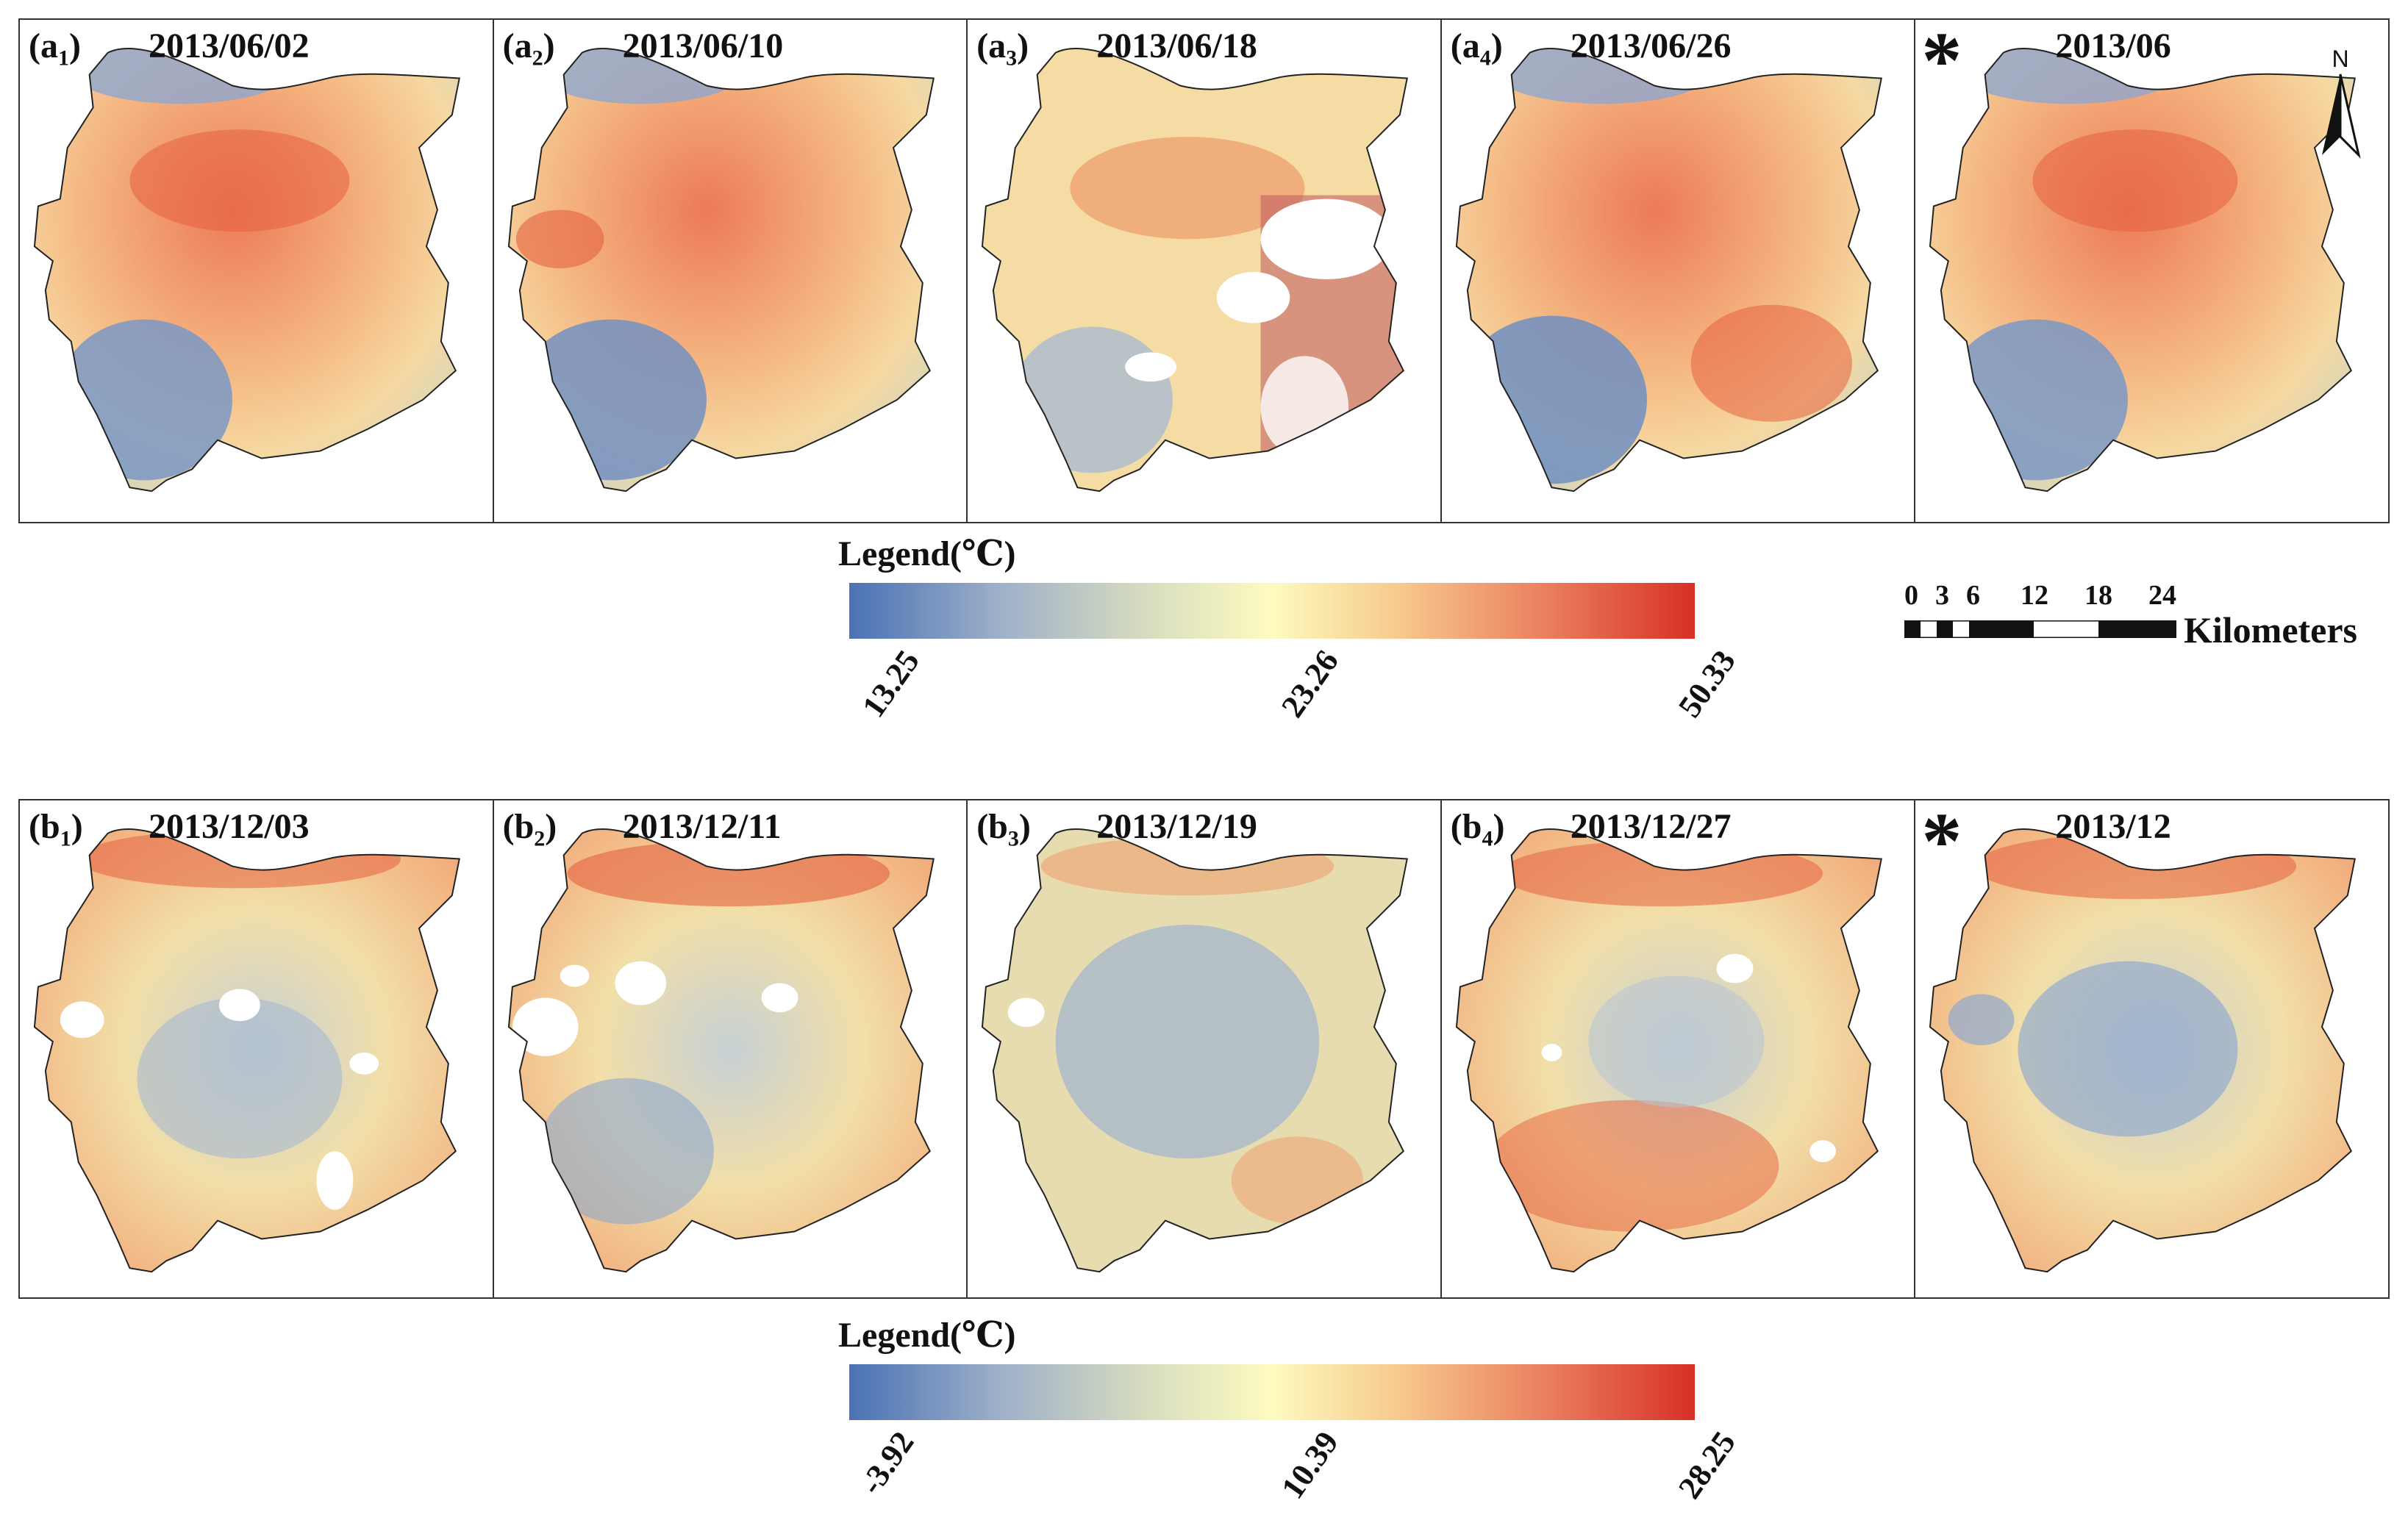  What do you see at coordinates (1651, 827) in the screenshot?
I see `panel-date: 2013/12/27` at bounding box center [1651, 827].